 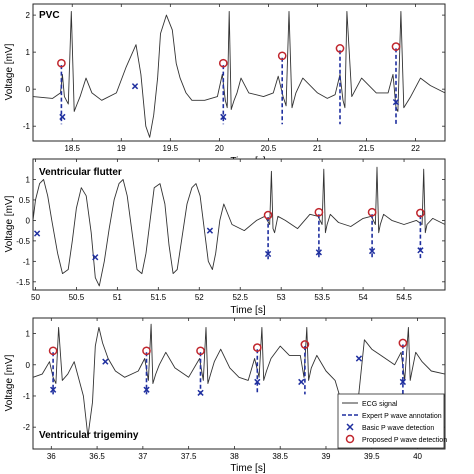 What do you see at coordinates (398, 428) in the screenshot?
I see `legend-basic-label: Basic P wave detection` at bounding box center [398, 428].